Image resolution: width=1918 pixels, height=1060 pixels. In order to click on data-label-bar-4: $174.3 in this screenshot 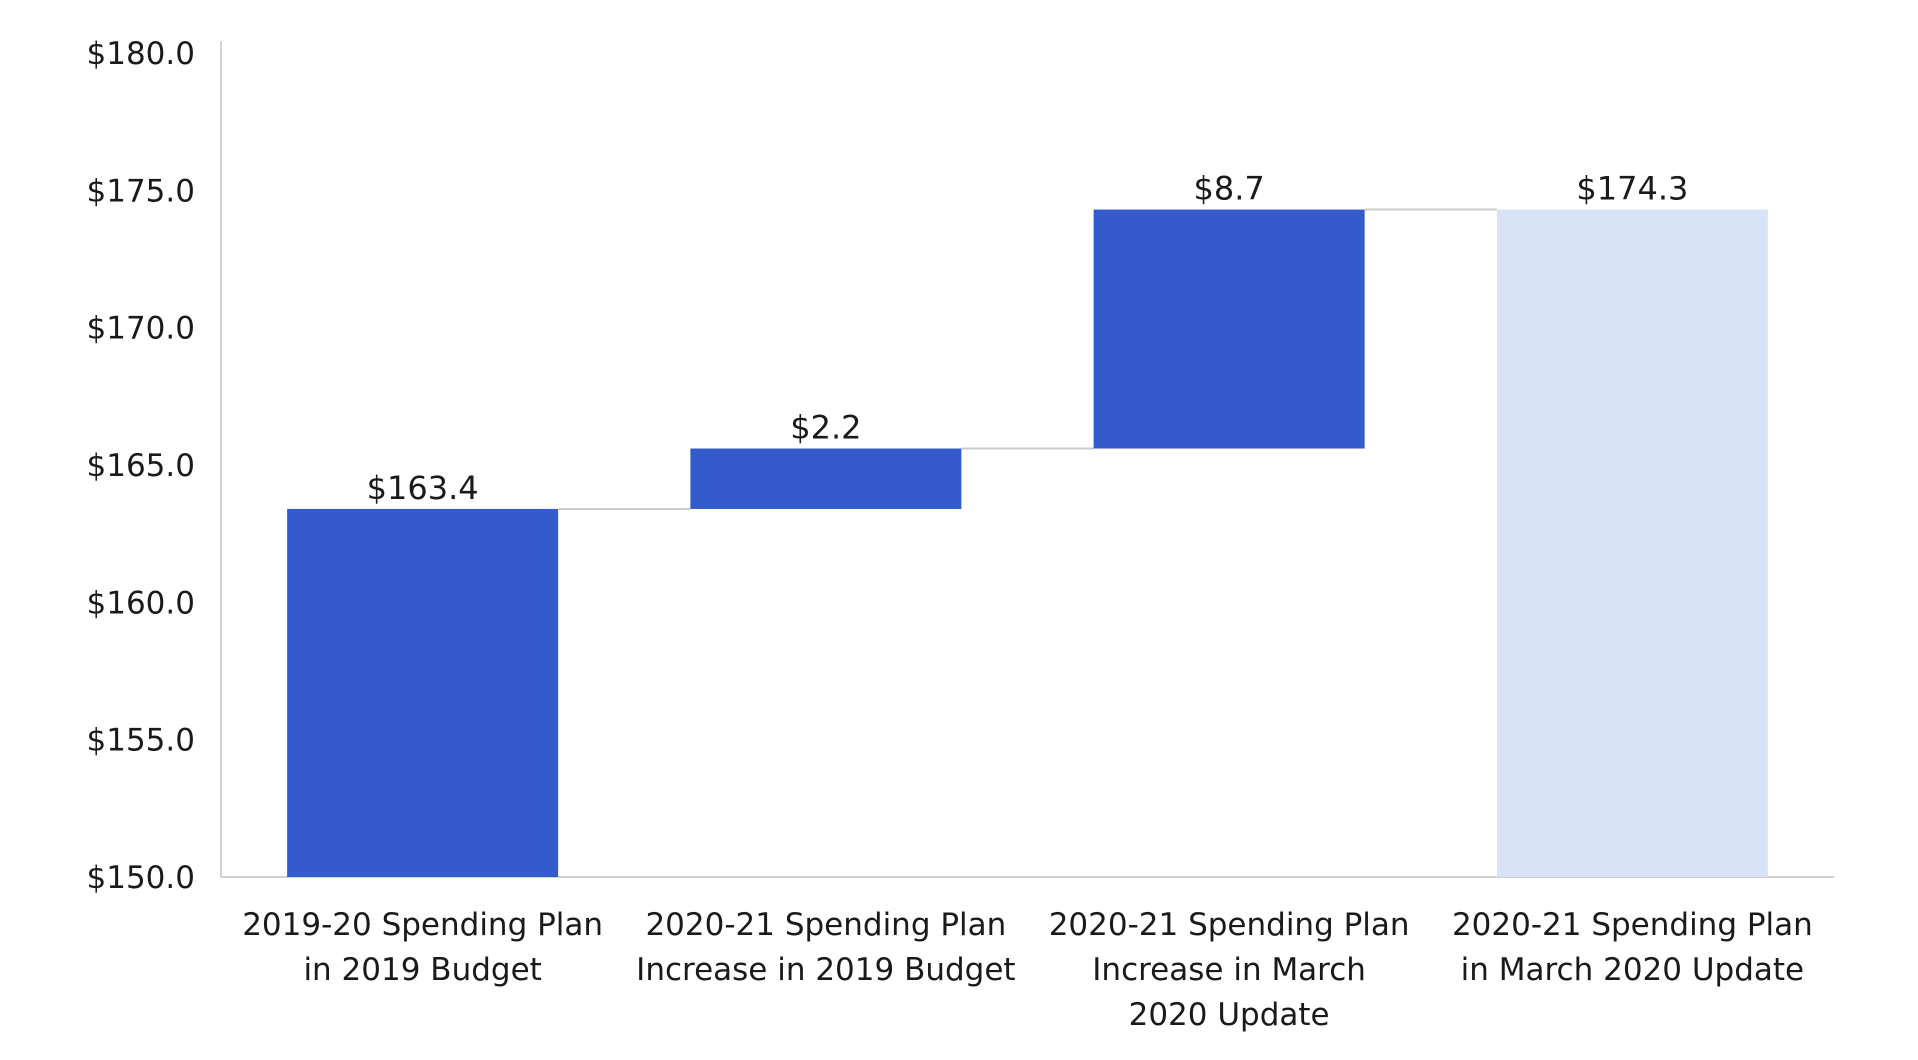, I will do `click(1632, 189)`.